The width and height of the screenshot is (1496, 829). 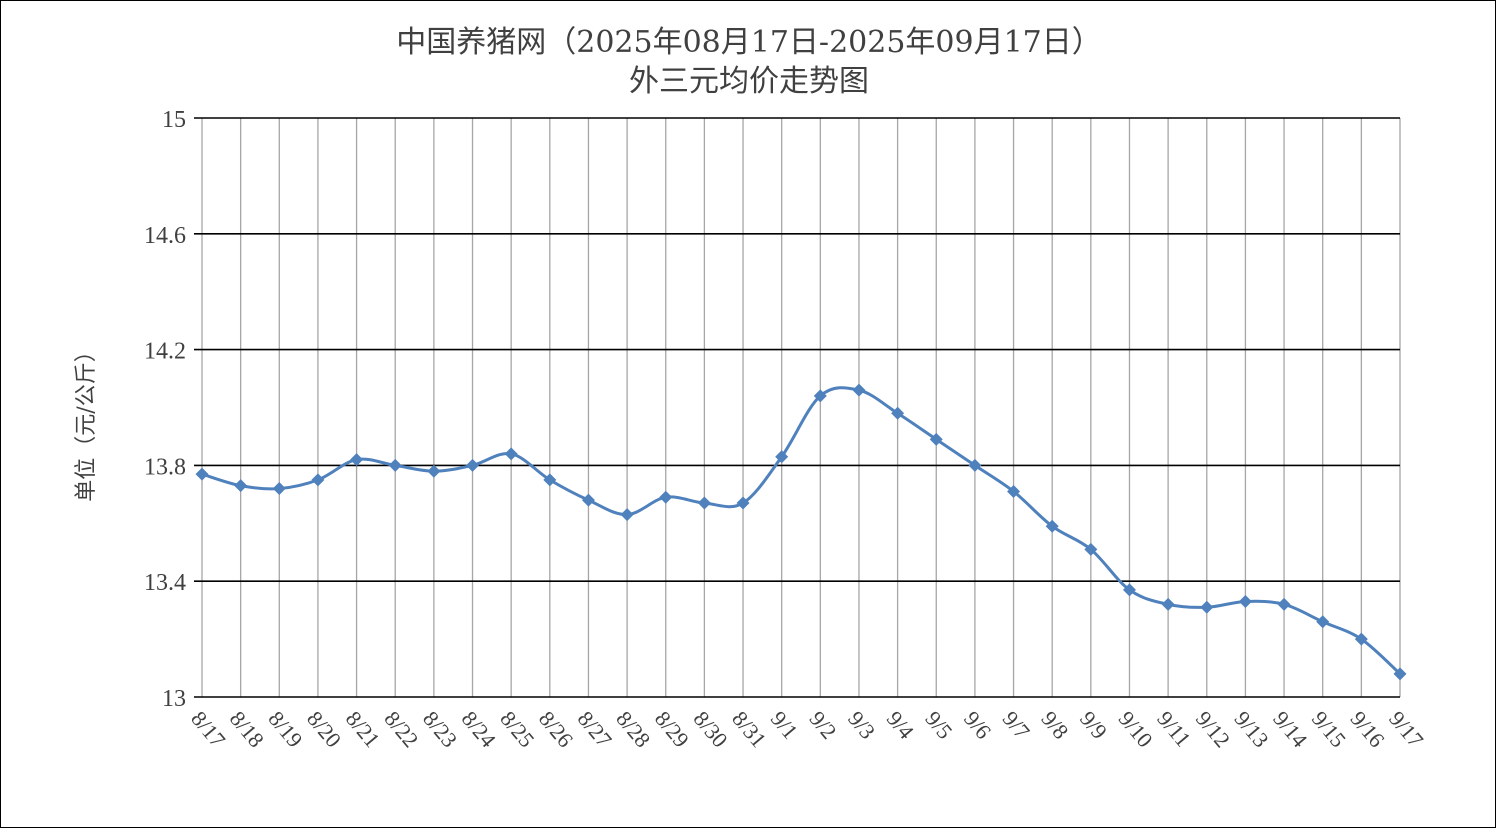 What do you see at coordinates (1136, 729) in the screenshot?
I see `x-tick-label: 9/10` at bounding box center [1136, 729].